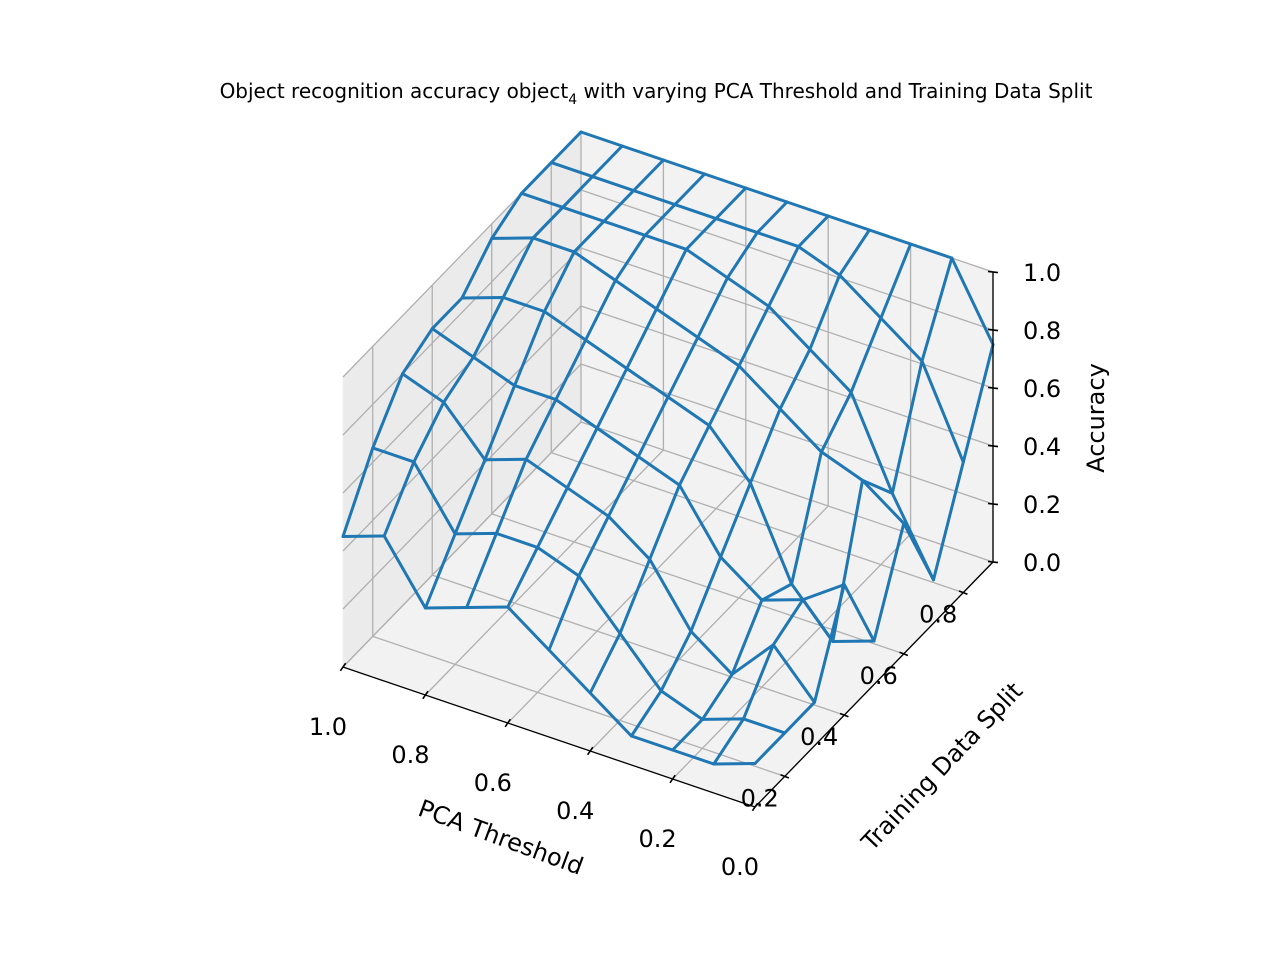  I want to click on x-tick-label: 0.8, so click(410, 755).